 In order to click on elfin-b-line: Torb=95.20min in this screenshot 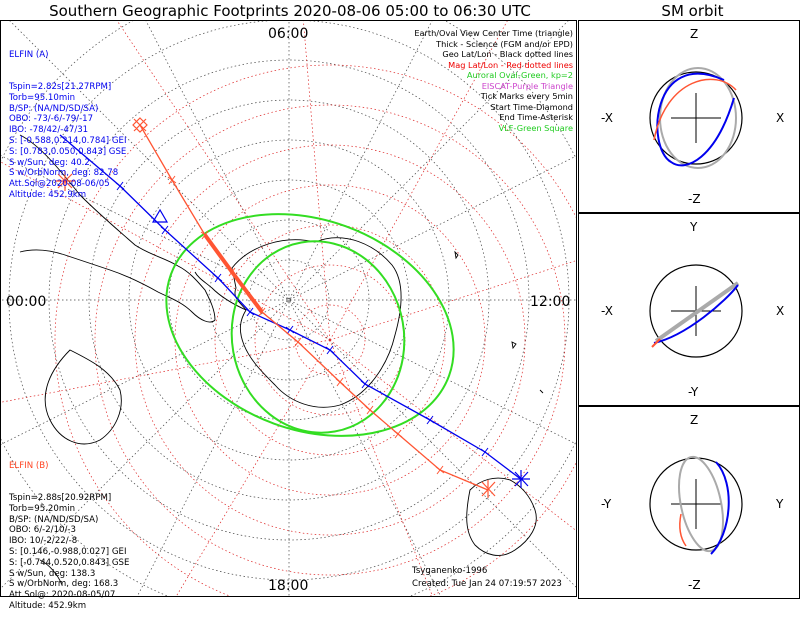, I will do `click(42, 508)`.